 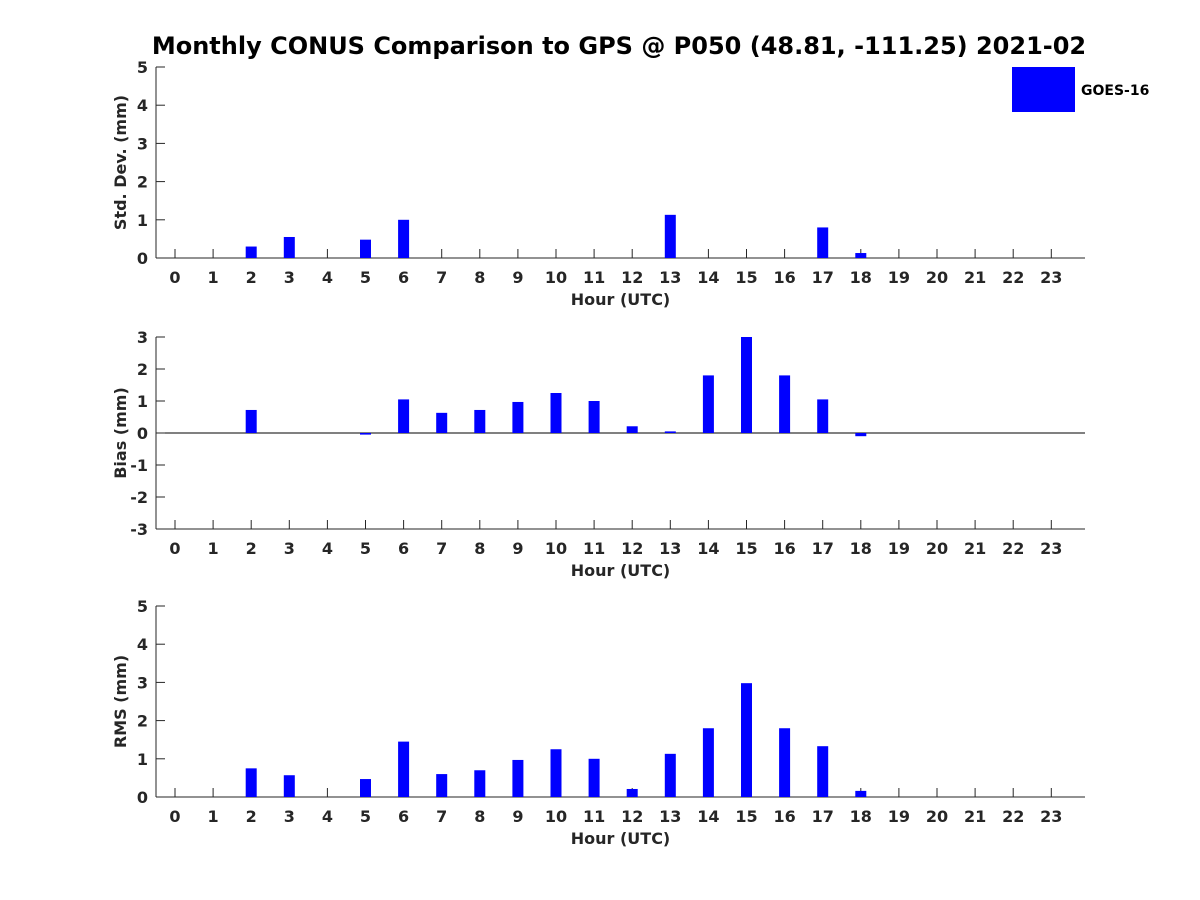 What do you see at coordinates (632, 277) in the screenshot?
I see `x-tick-label: 12` at bounding box center [632, 277].